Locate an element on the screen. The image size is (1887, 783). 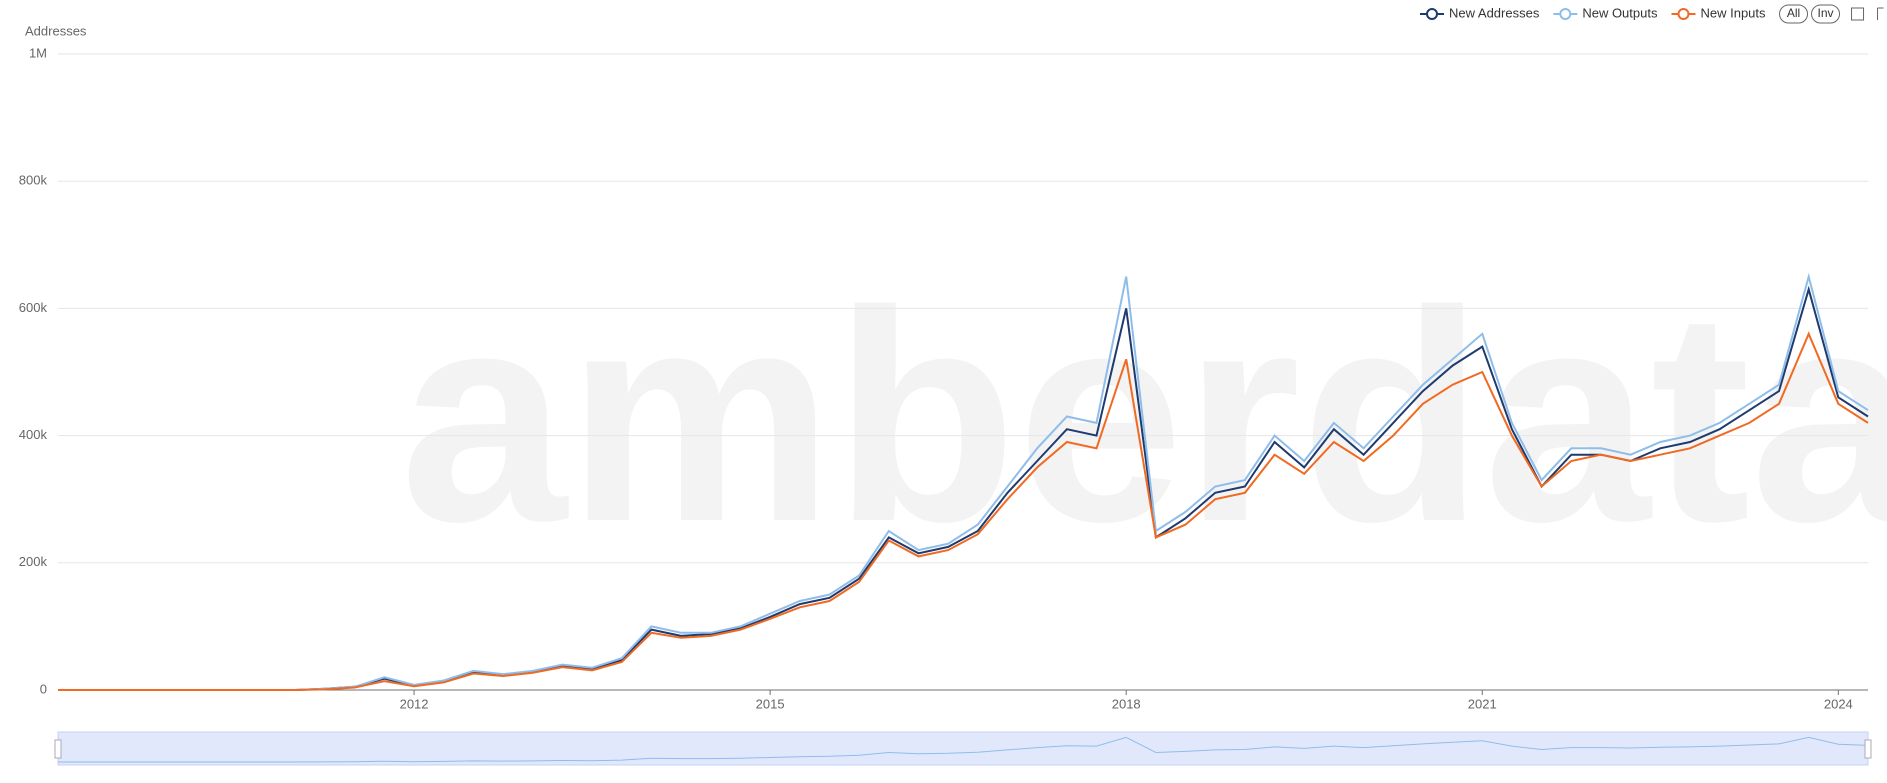
restore-icon is located at coordinates (1880, 13).